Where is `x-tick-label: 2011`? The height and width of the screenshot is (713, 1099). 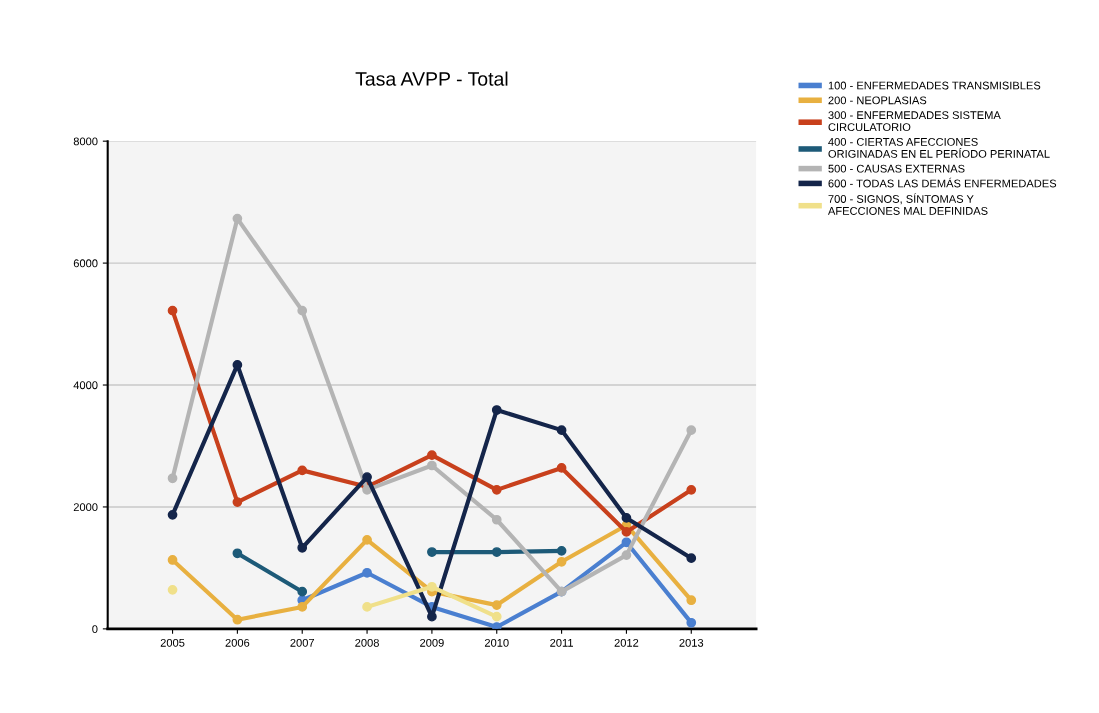
x-tick-label: 2011 is located at coordinates (561, 642).